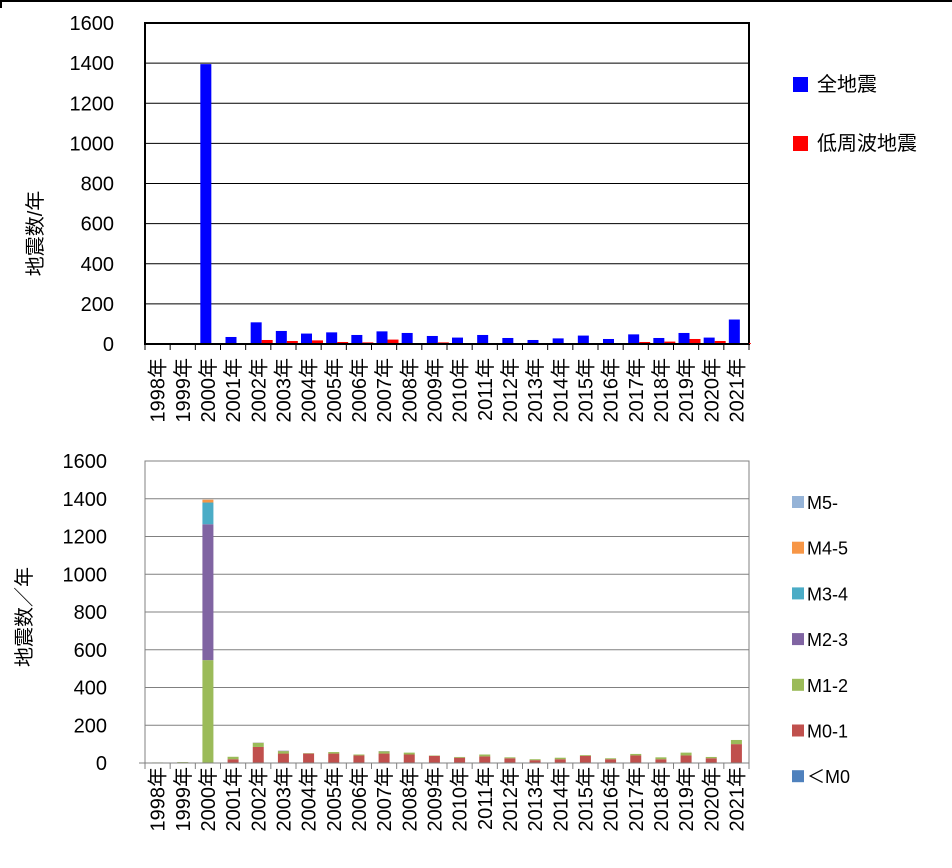 Image resolution: width=952 pixels, height=868 pixels. Describe the element at coordinates (533, 341) in the screenshot. I see `bar-all-earthquakes-2013` at that location.